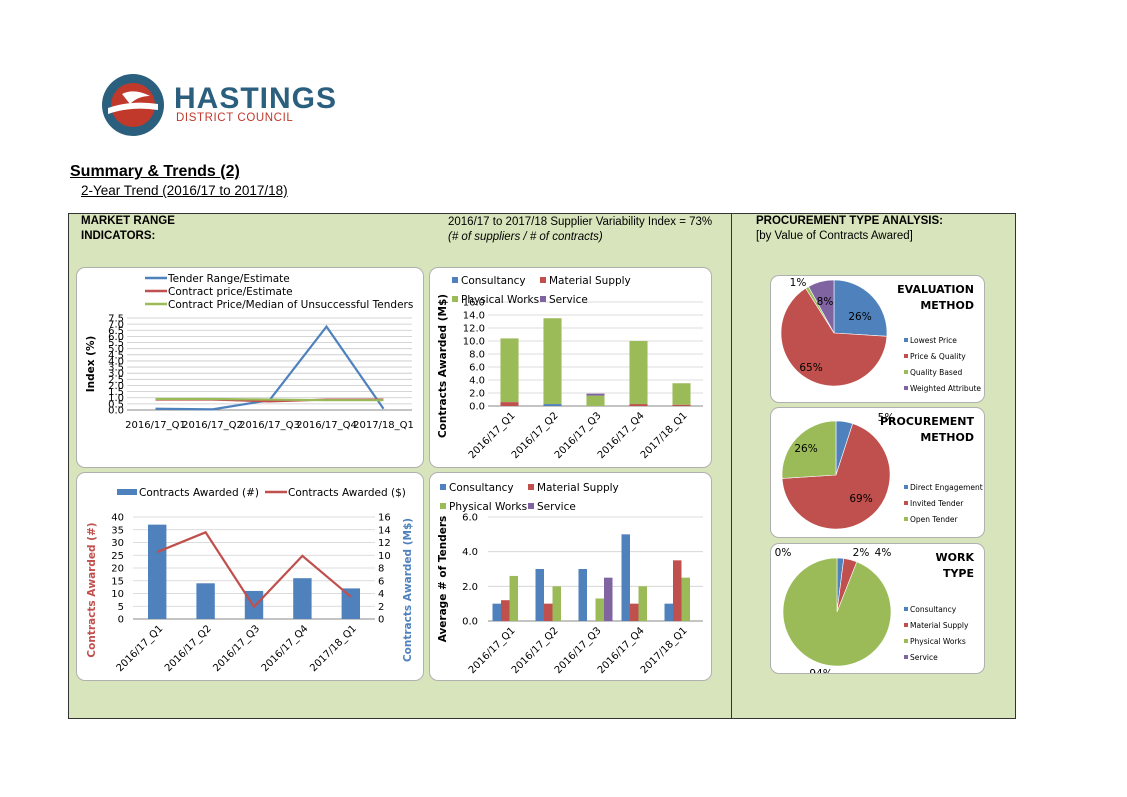 Image resolution: width=1127 pixels, height=797 pixels. What do you see at coordinates (117, 543) in the screenshot?
I see `y-tick-label-left: 30` at bounding box center [117, 543].